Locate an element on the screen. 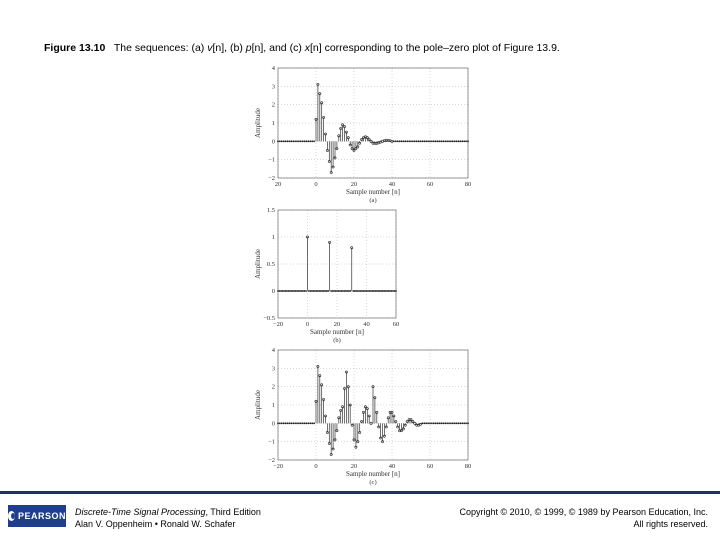 The height and width of the screenshot is (540, 720). y-axis-label: Amplitude is located at coordinates (258, 264).